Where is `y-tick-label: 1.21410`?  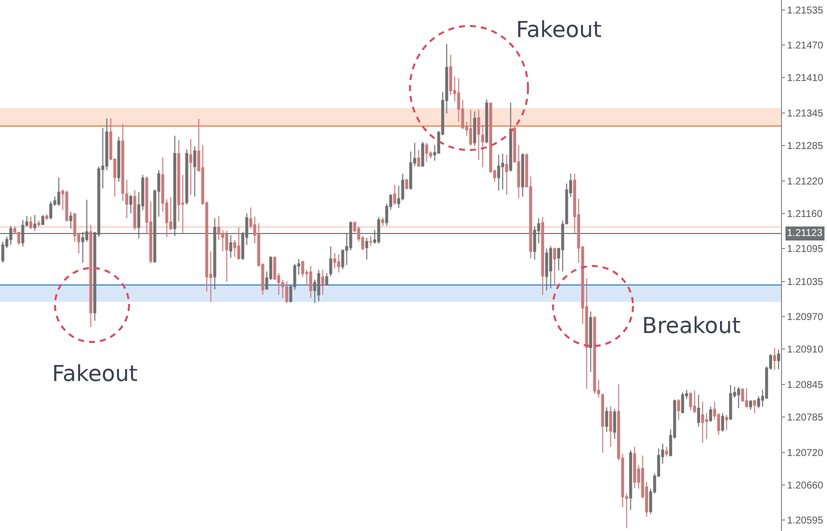
y-tick-label: 1.21410 is located at coordinates (805, 78).